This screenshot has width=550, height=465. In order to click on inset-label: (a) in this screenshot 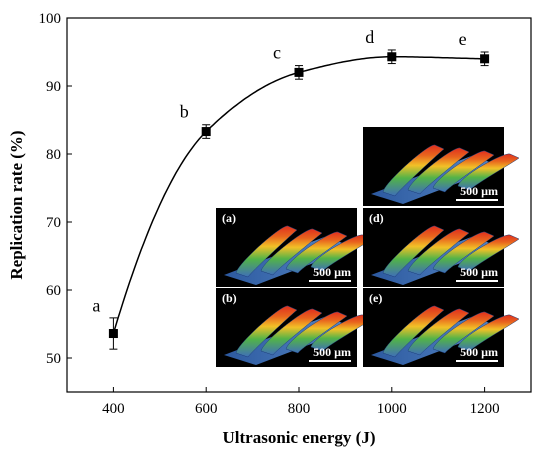, I will do `click(229, 218)`.